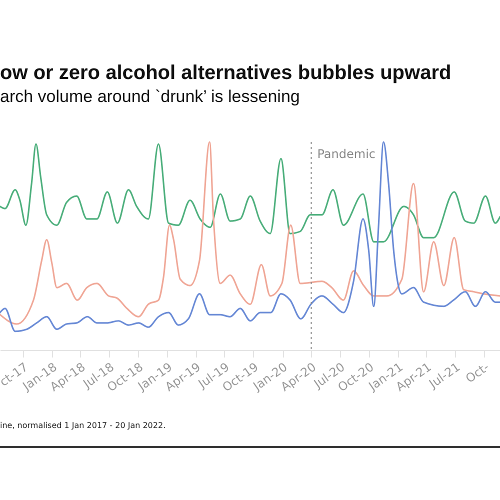 This screenshot has width=500, height=500. Describe the element at coordinates (83, 425) in the screenshot. I see `text: ine, normalised 1 Jan 2017 - 20 Jan 2022.` at that location.